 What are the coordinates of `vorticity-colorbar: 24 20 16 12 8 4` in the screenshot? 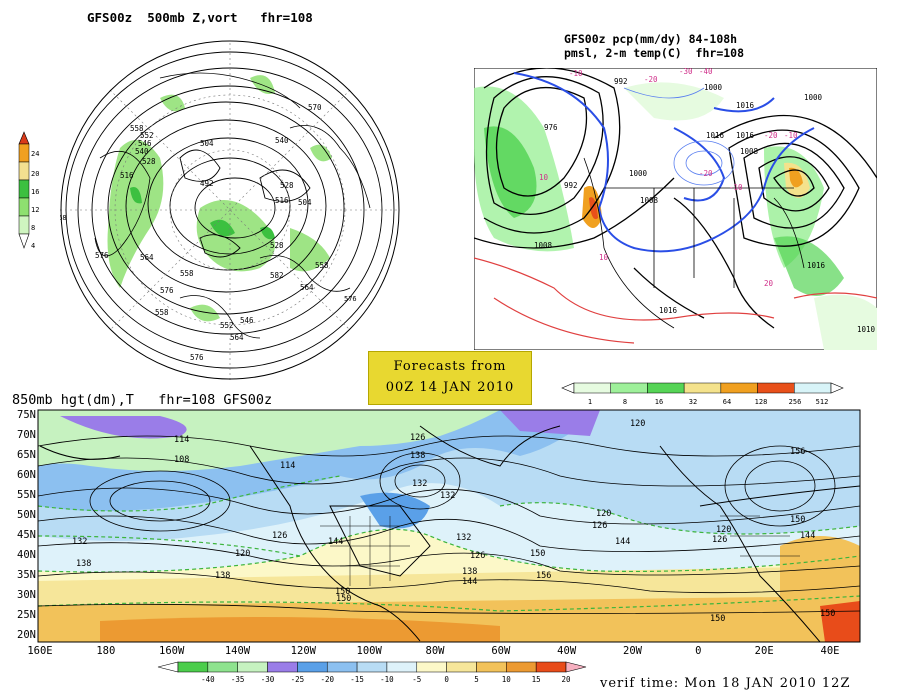 It's located at (28, 190).